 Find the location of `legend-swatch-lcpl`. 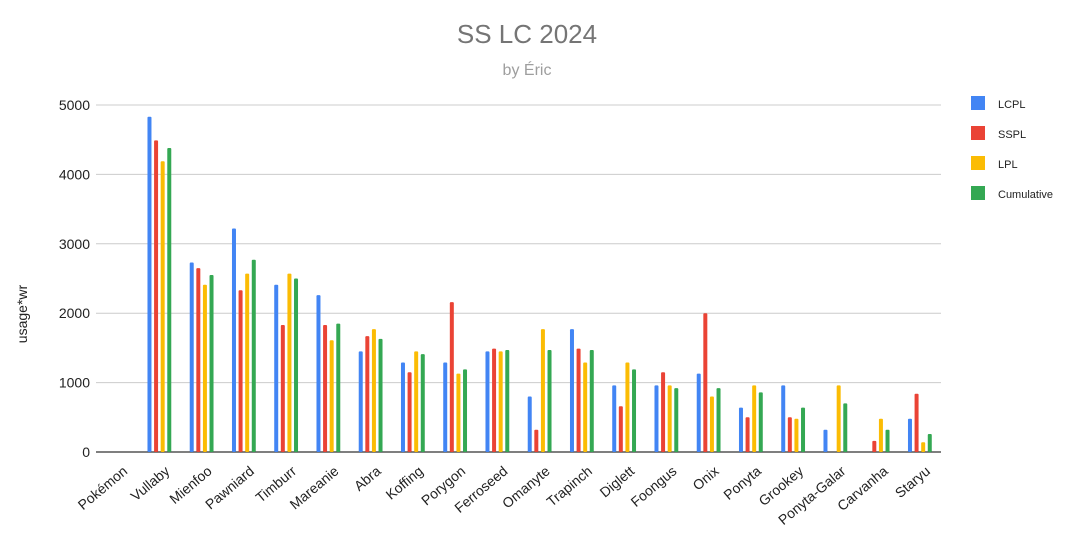

legend-swatch-lcpl is located at coordinates (978, 103).